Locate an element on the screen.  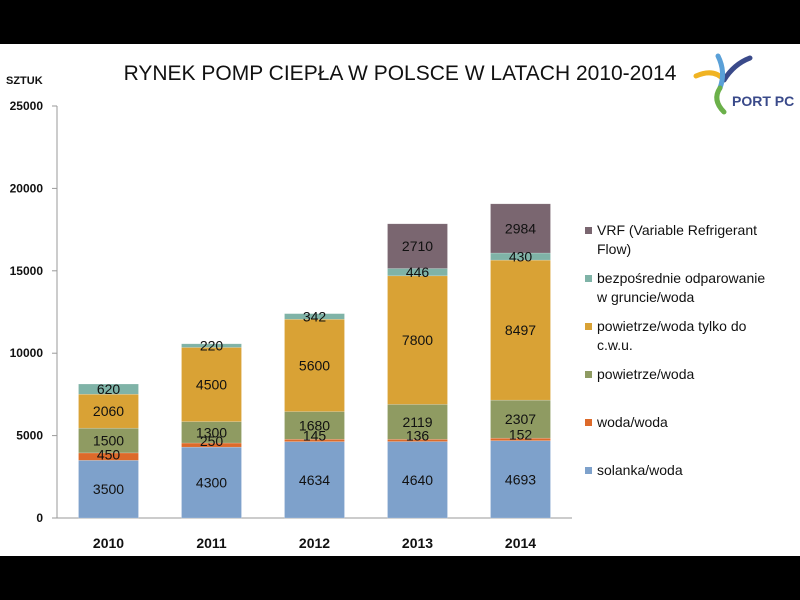
y-tick-label: 20000 is located at coordinates (27, 188).